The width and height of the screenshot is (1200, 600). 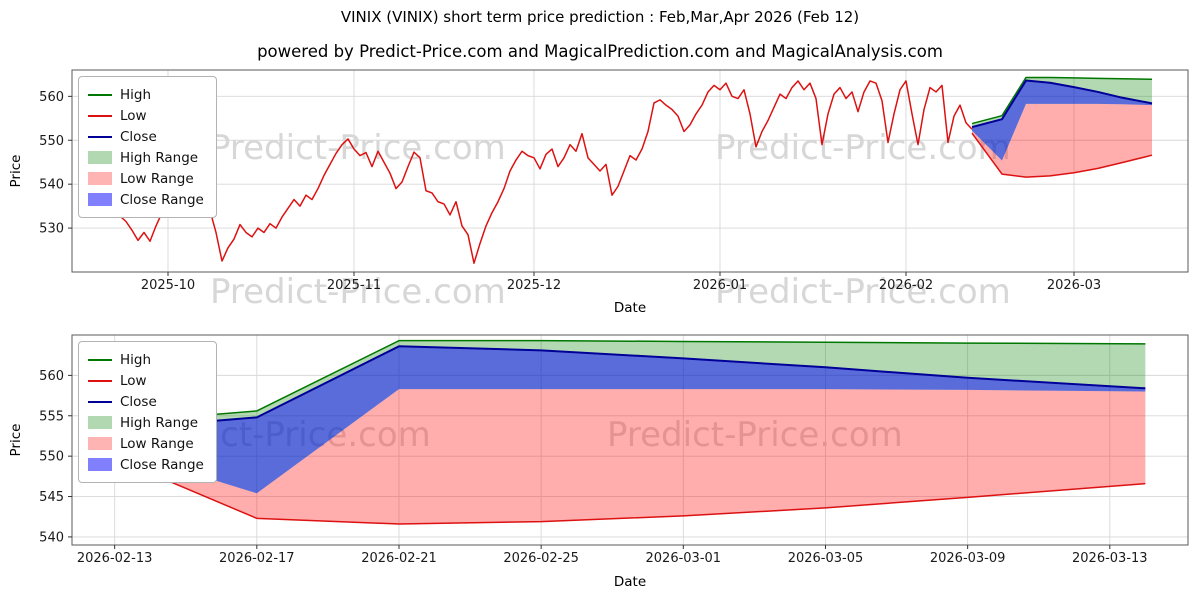 I want to click on y-tick-label: 555, so click(x=51, y=416).